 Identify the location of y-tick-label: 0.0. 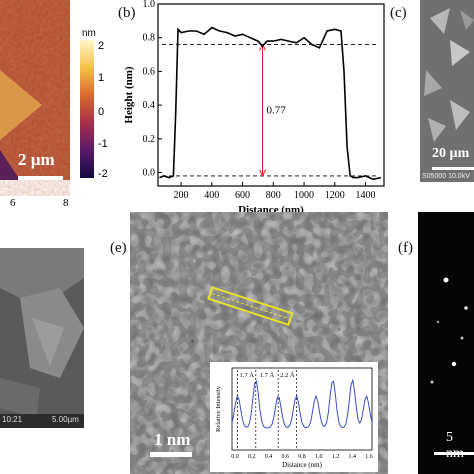
(149, 173).